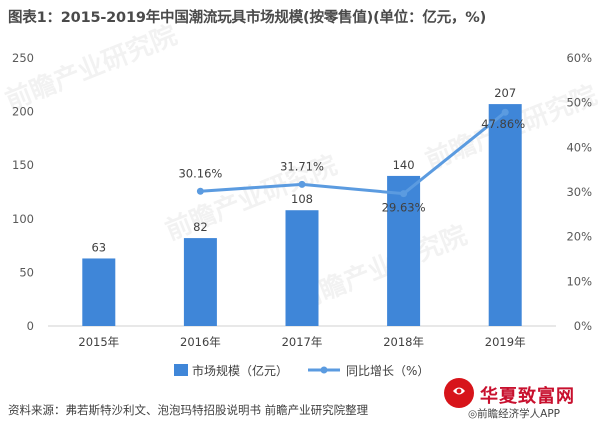 The image size is (600, 430). What do you see at coordinates (505, 342) in the screenshot?
I see `x-tick-label: 2019年` at bounding box center [505, 342].